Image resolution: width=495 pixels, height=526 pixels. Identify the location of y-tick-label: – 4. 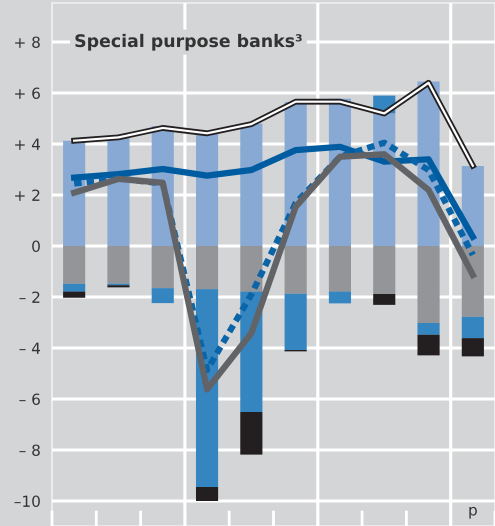
(29, 348).